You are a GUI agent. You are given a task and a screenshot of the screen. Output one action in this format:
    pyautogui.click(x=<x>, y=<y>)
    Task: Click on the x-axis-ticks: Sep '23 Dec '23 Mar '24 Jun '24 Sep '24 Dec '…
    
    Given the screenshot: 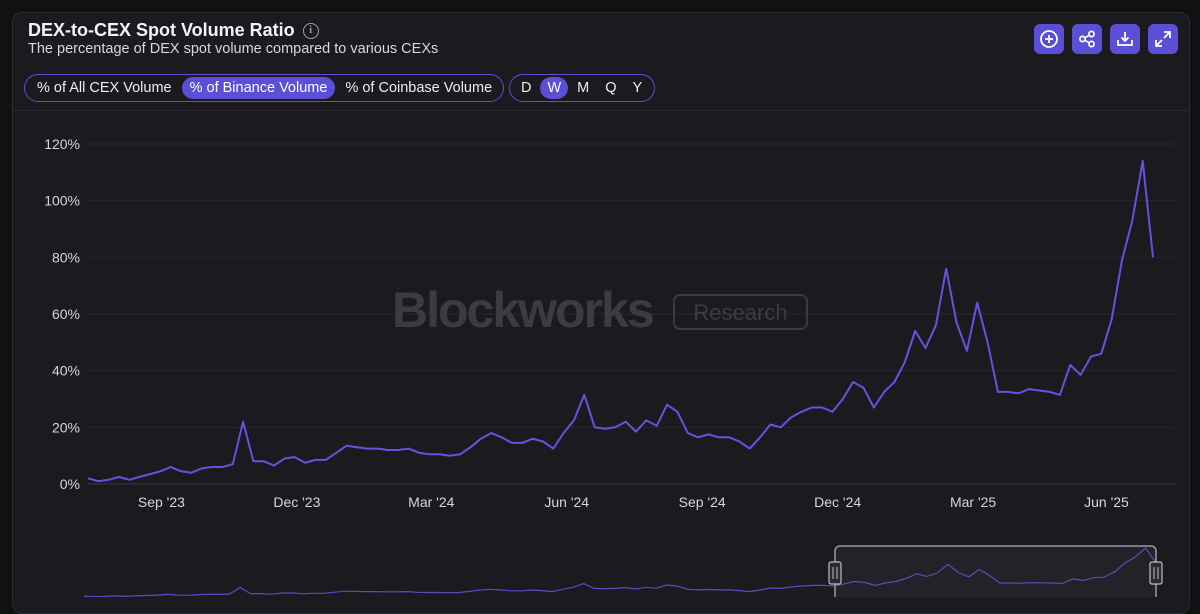 What is the action you would take?
    pyautogui.click(x=633, y=502)
    